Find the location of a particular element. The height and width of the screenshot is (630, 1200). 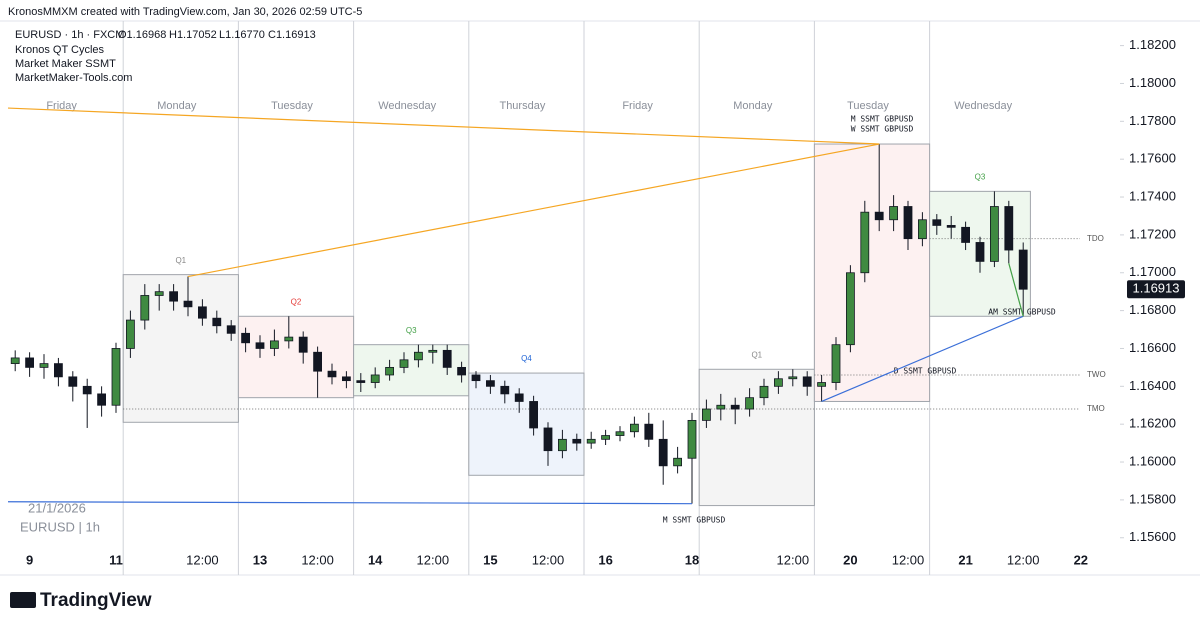

y-tick-label: 1.18000 is located at coordinates (1152, 82).